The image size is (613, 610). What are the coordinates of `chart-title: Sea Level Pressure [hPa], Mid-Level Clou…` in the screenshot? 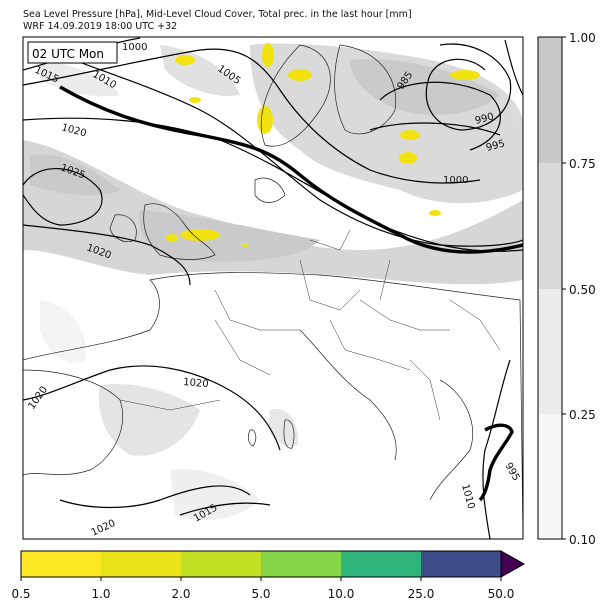 It's located at (217, 14).